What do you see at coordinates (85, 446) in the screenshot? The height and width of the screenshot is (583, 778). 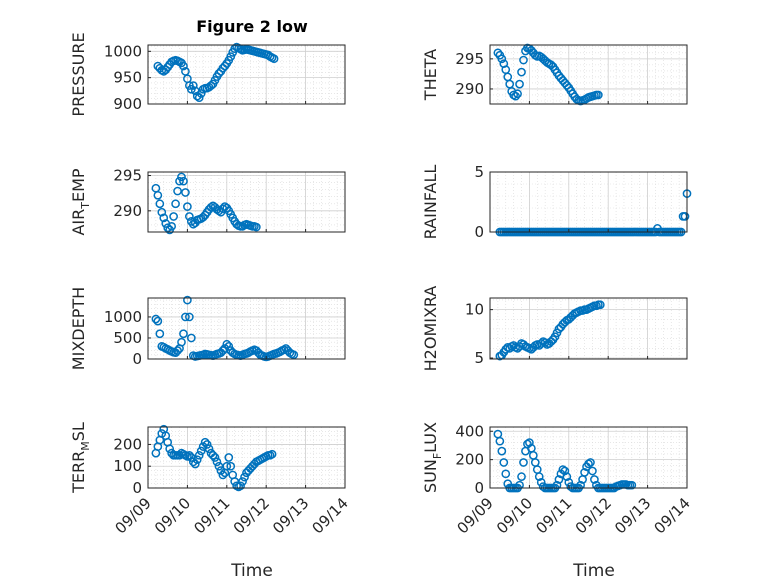 I see `y-axis-label-subscript: M` at bounding box center [85, 446].